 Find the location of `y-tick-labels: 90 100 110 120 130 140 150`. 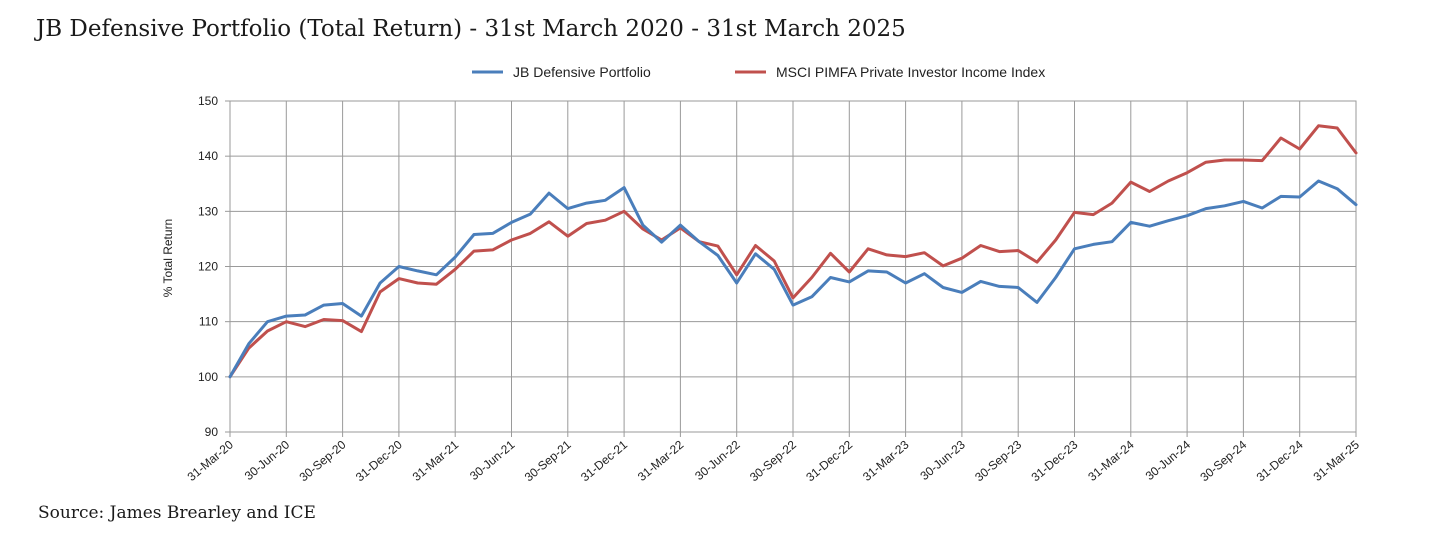

y-tick-labels: 90 100 110 120 130 140 150 is located at coordinates (208, 266).